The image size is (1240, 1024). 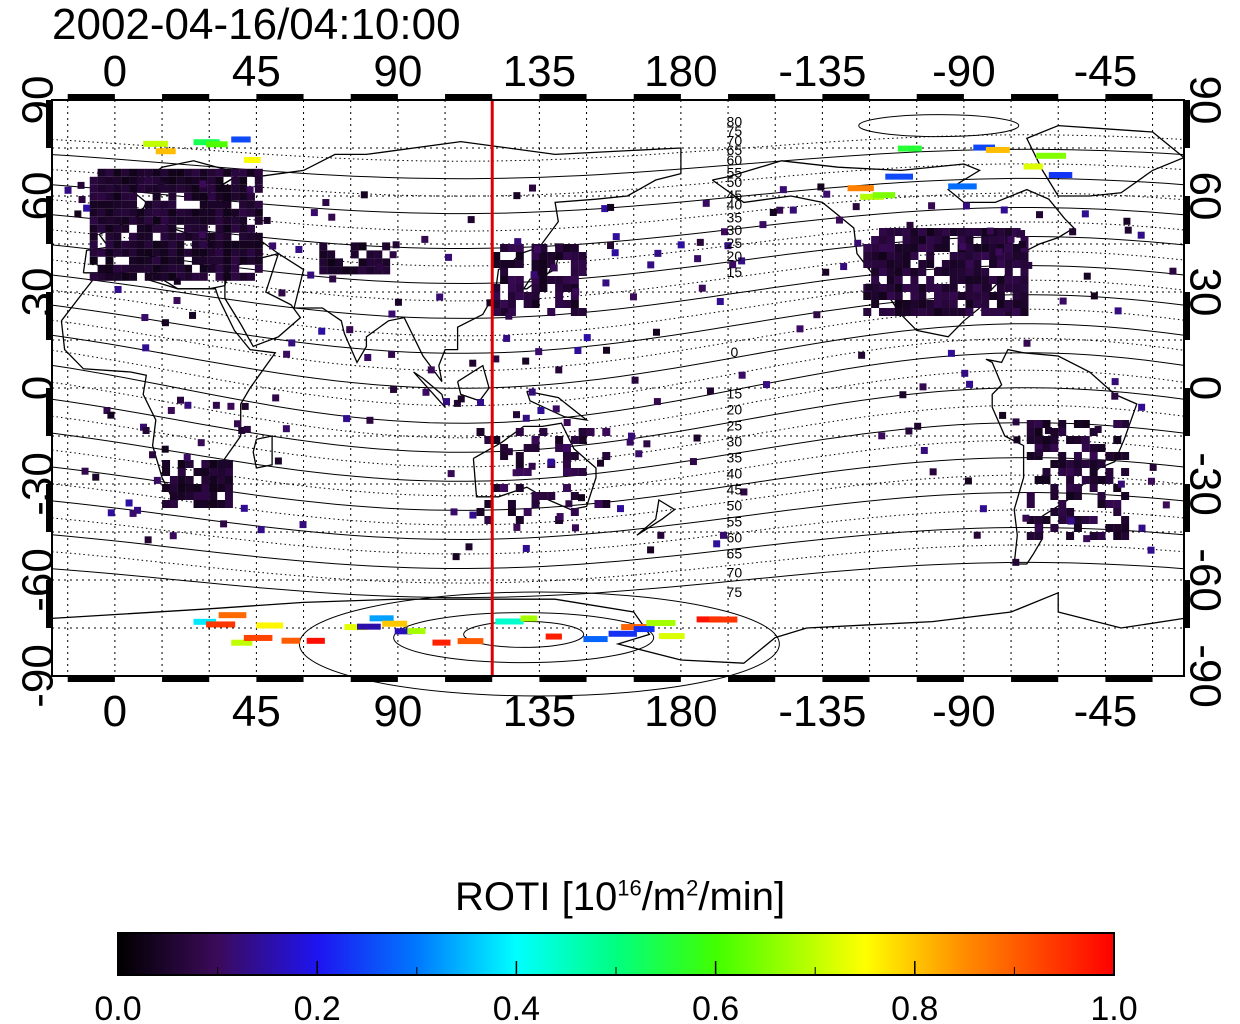 I want to click on maglat-label: 40, so click(x=735, y=205).